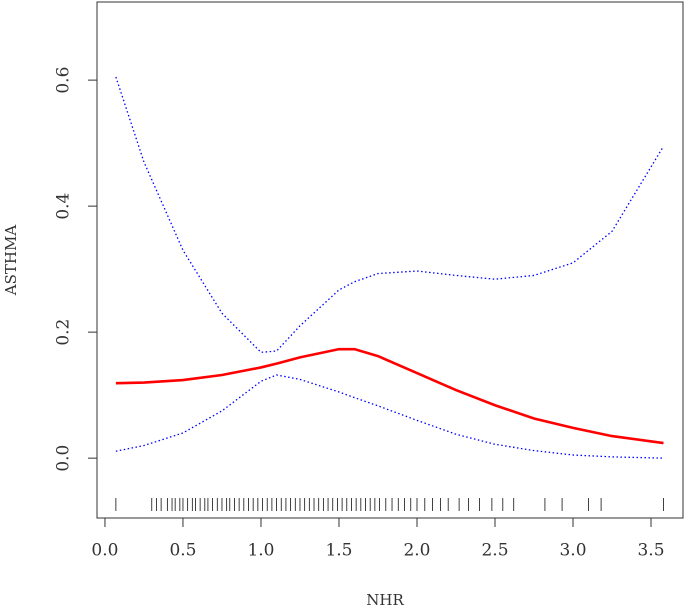 The image size is (685, 611). I want to click on x-tick-label: 3.0, so click(572, 551).